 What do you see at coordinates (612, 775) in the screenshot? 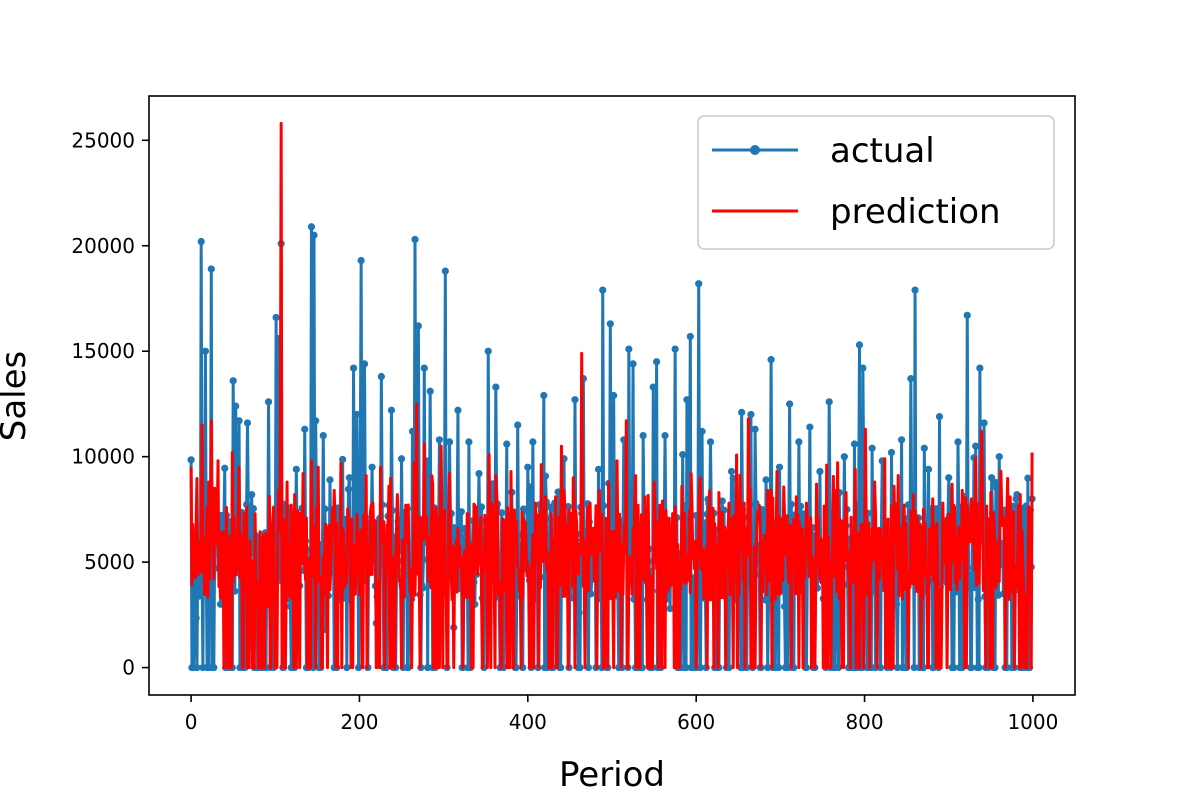
I see `x-axis-title: Period` at bounding box center [612, 775].